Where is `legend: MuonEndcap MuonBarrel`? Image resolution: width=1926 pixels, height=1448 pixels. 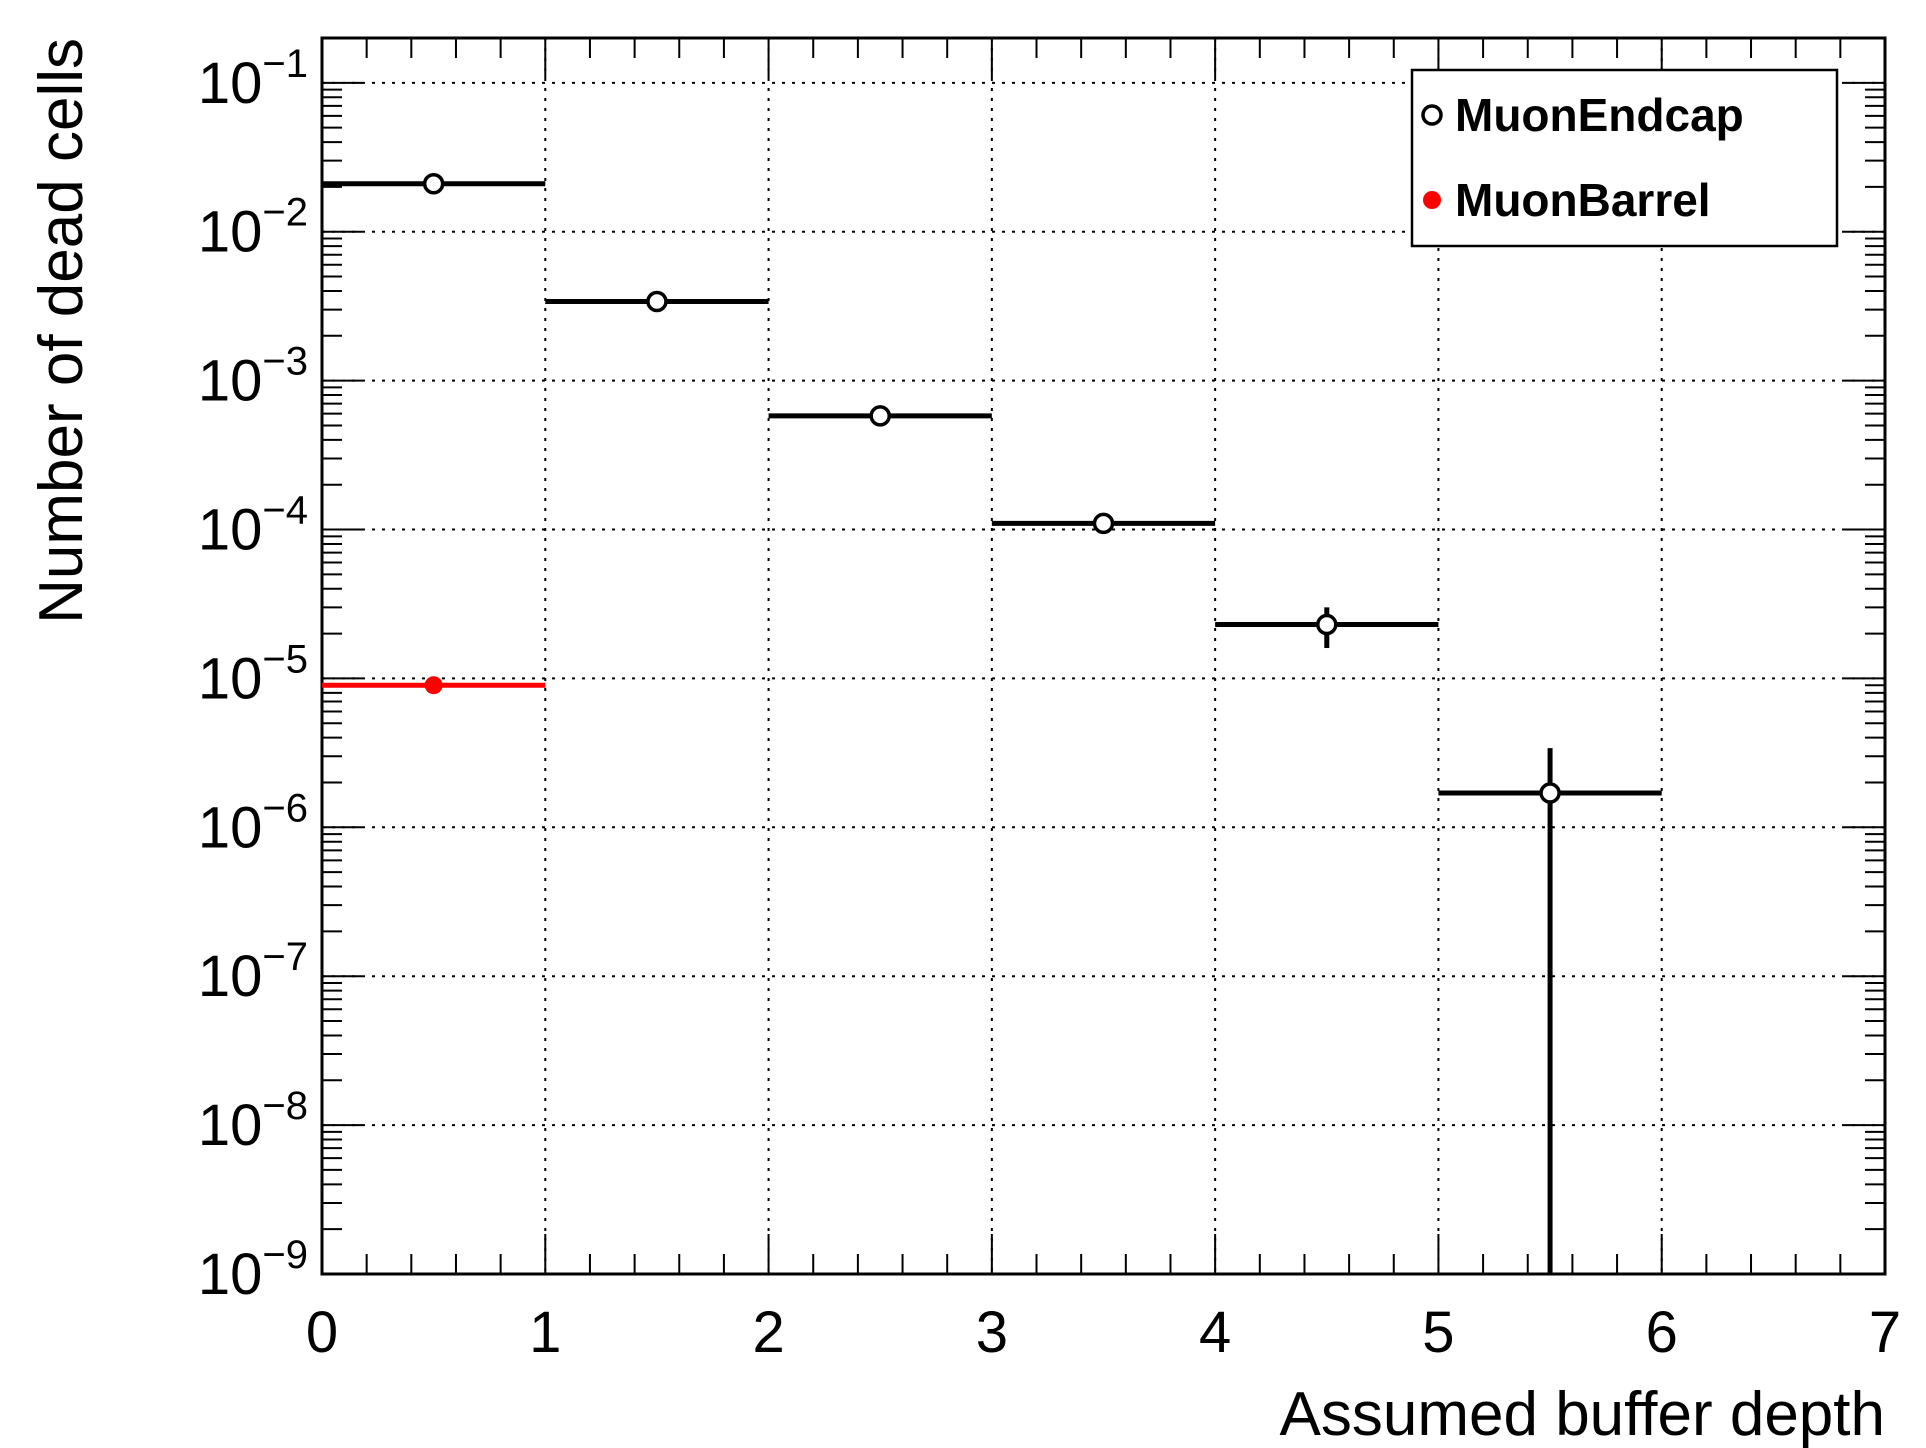
legend: MuonEndcap MuonBarrel is located at coordinates (1624, 158).